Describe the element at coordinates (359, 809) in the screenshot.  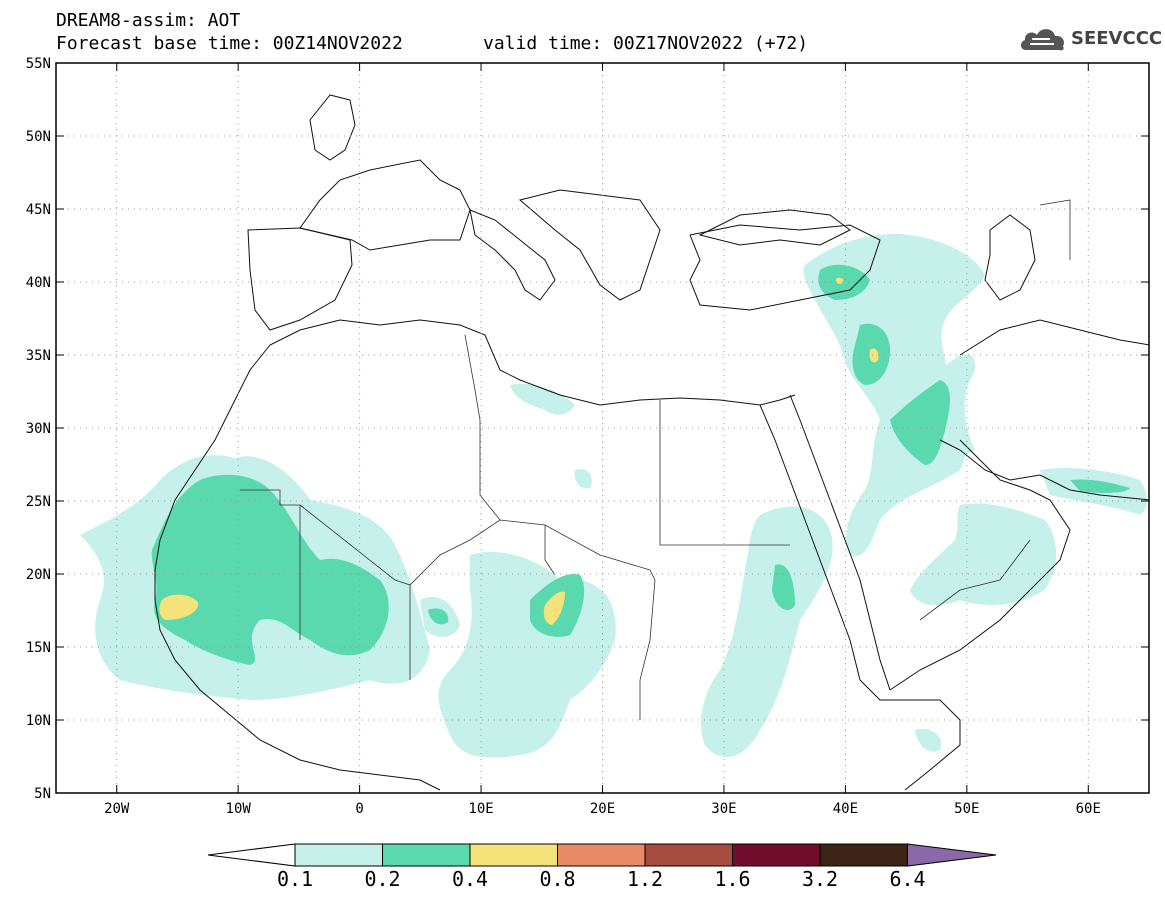
I see `x-tick-label: 0` at that location.